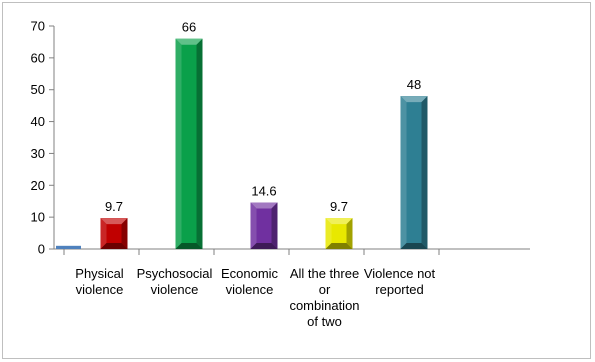  I want to click on x-category-label: All the three or combination of two, so click(324, 297).